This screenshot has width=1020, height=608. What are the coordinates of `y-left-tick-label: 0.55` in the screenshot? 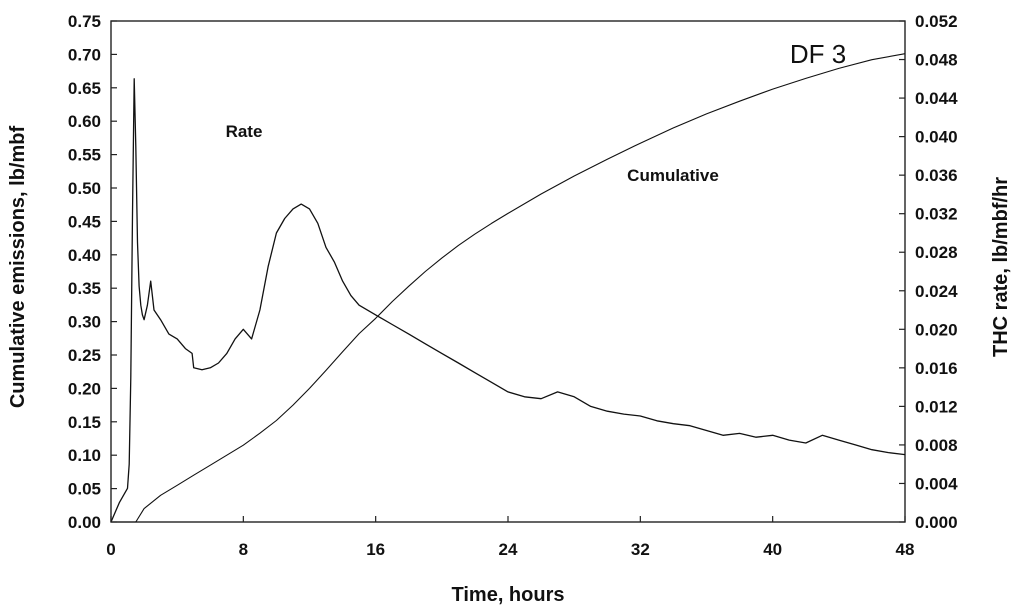 It's located at (84, 155).